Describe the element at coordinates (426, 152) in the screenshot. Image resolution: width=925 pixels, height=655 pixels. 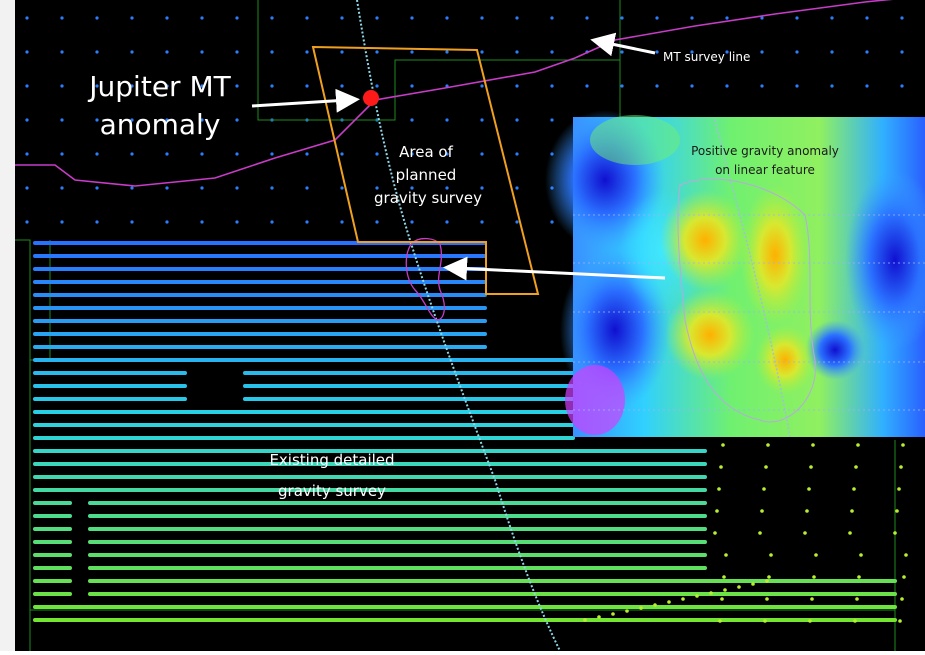
I see `planned-area-label-line1: Area of` at that location.